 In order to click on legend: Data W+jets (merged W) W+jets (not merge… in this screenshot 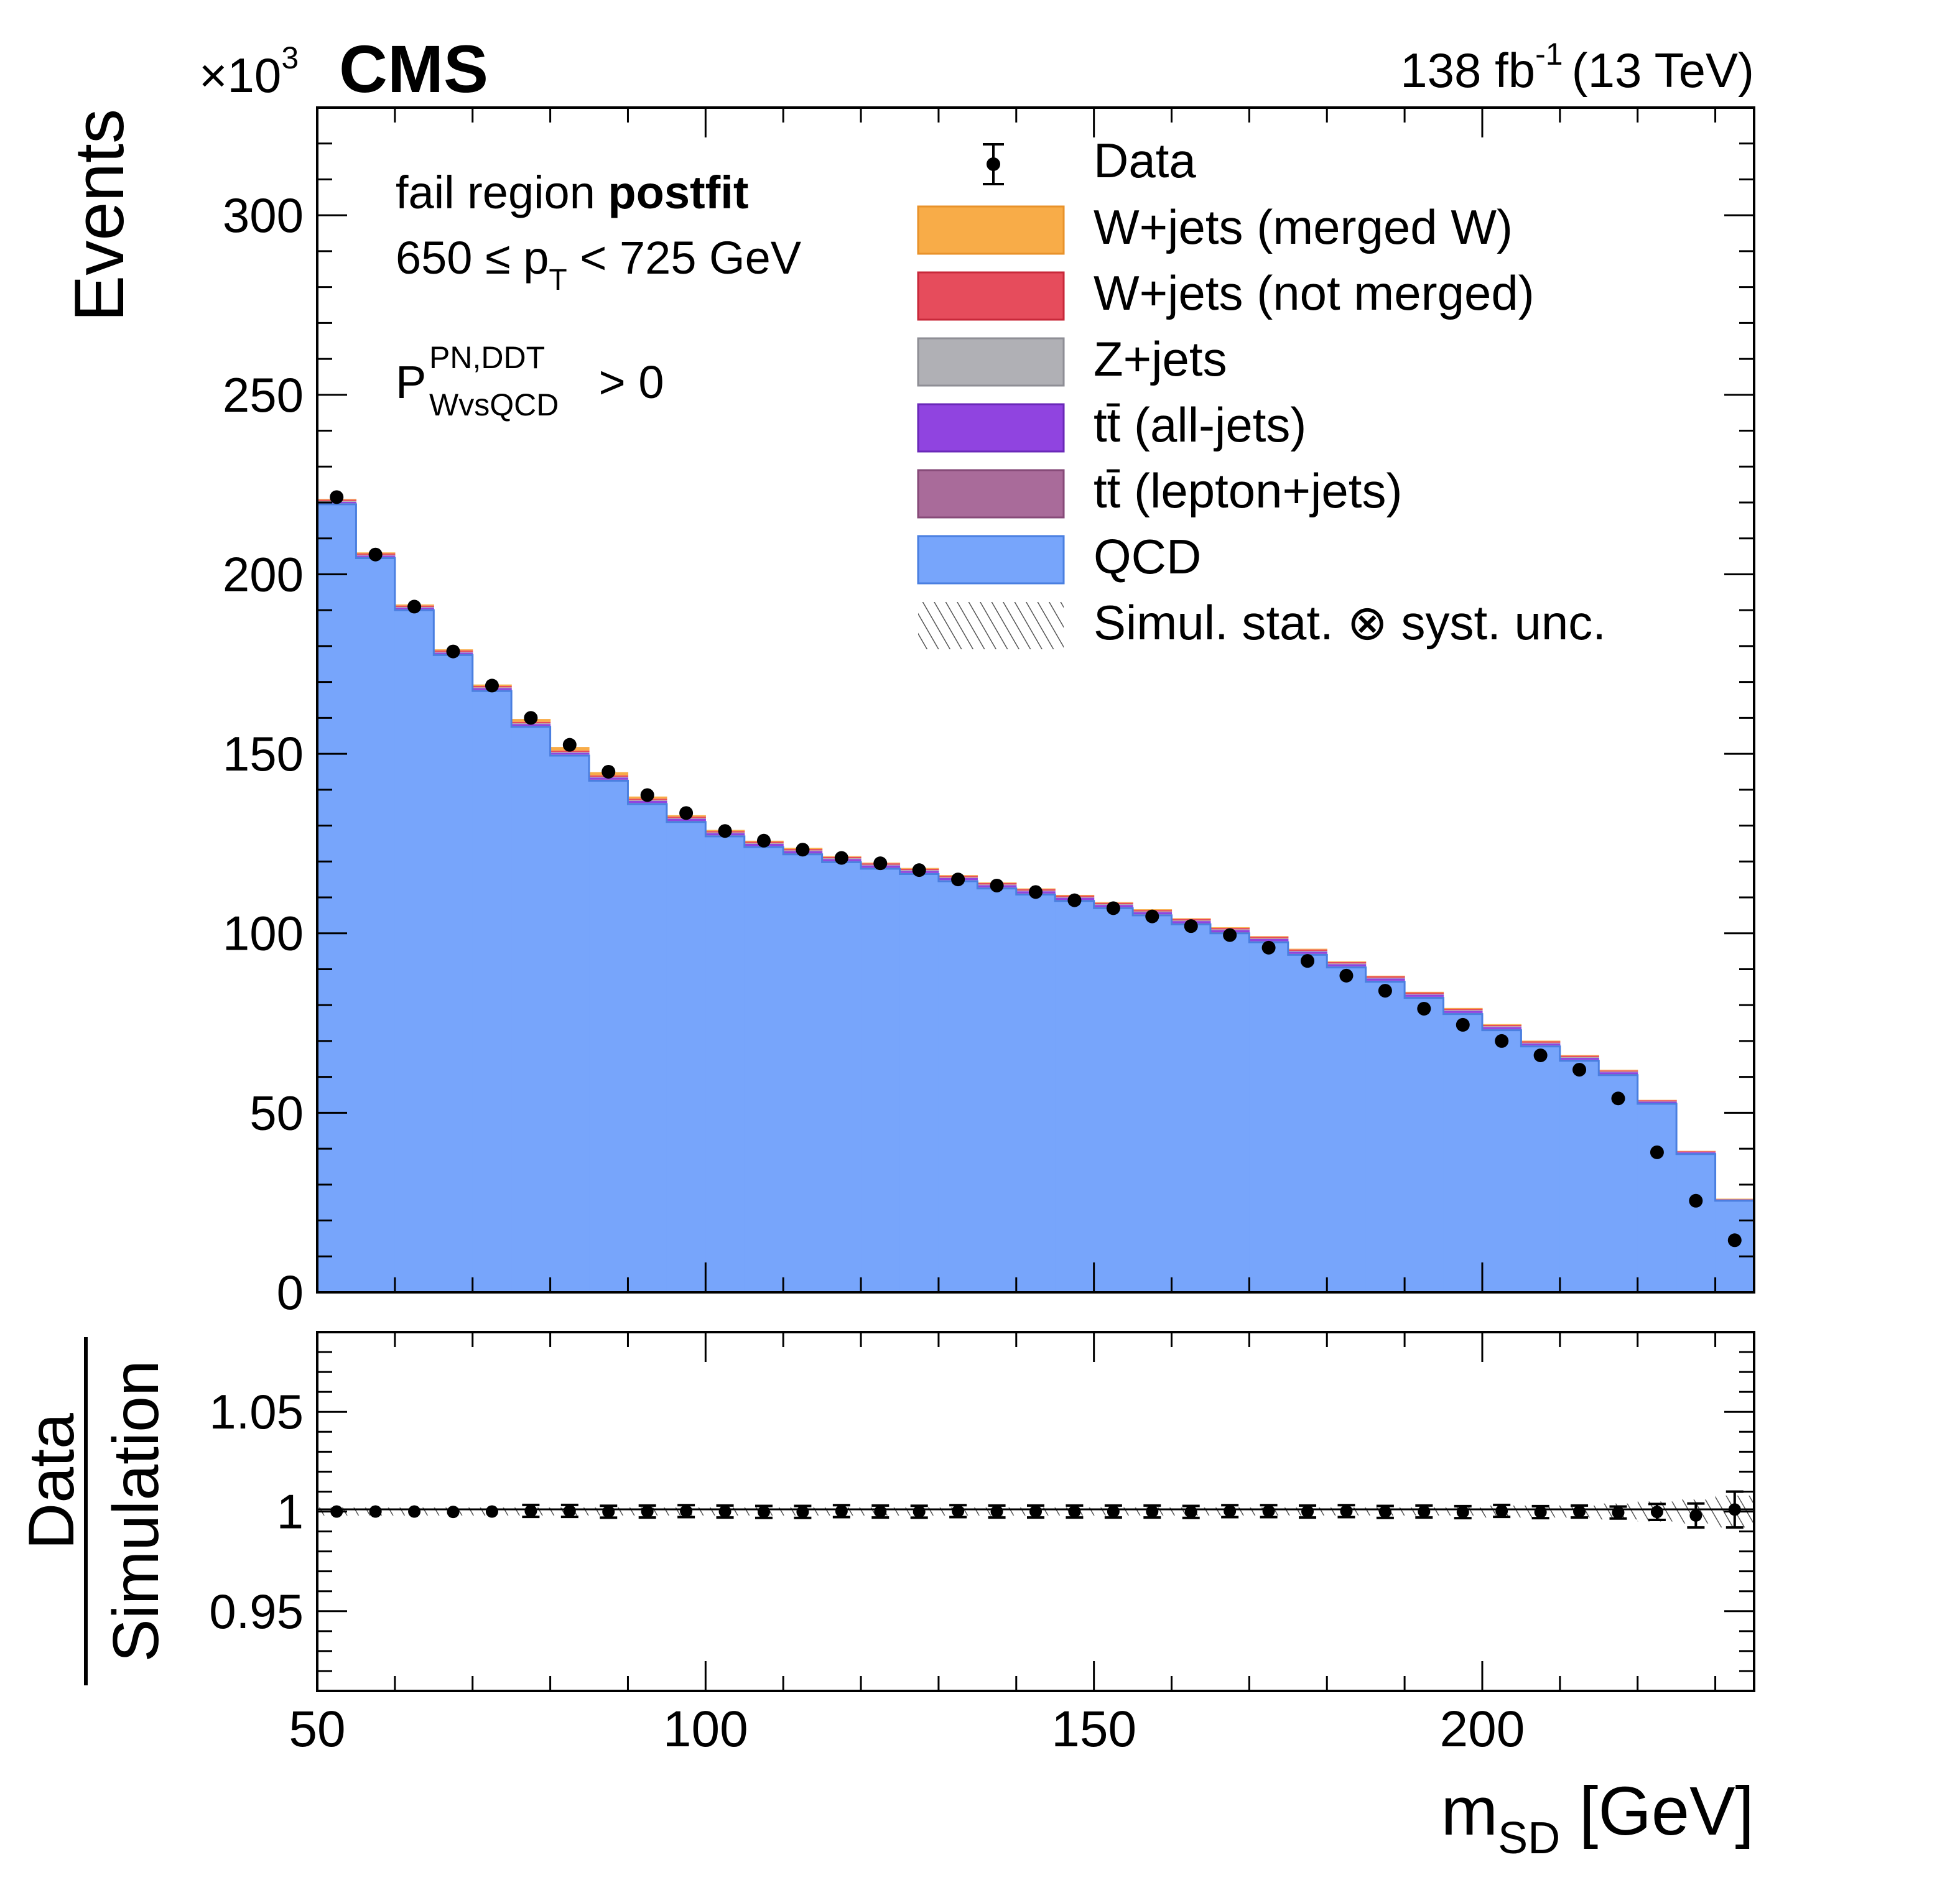, I will do `click(1261, 392)`.